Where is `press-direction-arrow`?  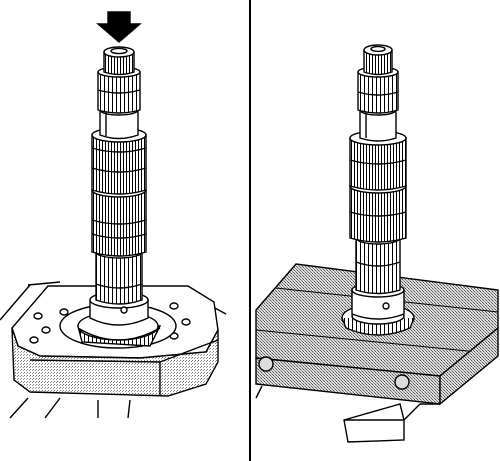 press-direction-arrow is located at coordinates (119, 27).